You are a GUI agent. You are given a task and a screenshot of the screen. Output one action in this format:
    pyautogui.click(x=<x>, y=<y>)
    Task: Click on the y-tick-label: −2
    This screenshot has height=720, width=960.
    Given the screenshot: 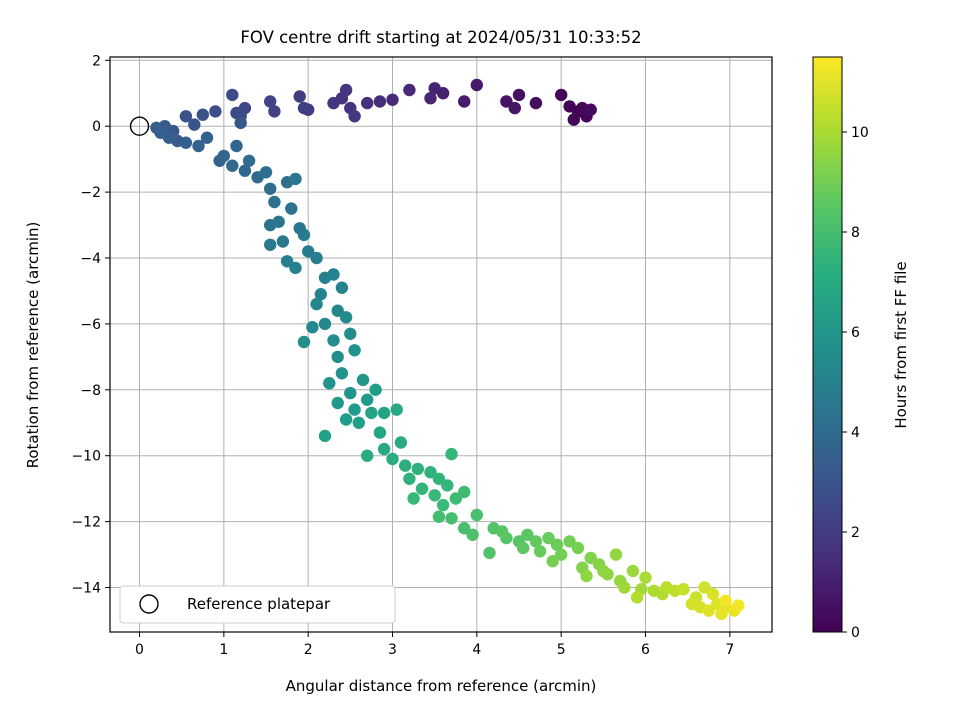 What is the action you would take?
    pyautogui.click(x=90, y=193)
    